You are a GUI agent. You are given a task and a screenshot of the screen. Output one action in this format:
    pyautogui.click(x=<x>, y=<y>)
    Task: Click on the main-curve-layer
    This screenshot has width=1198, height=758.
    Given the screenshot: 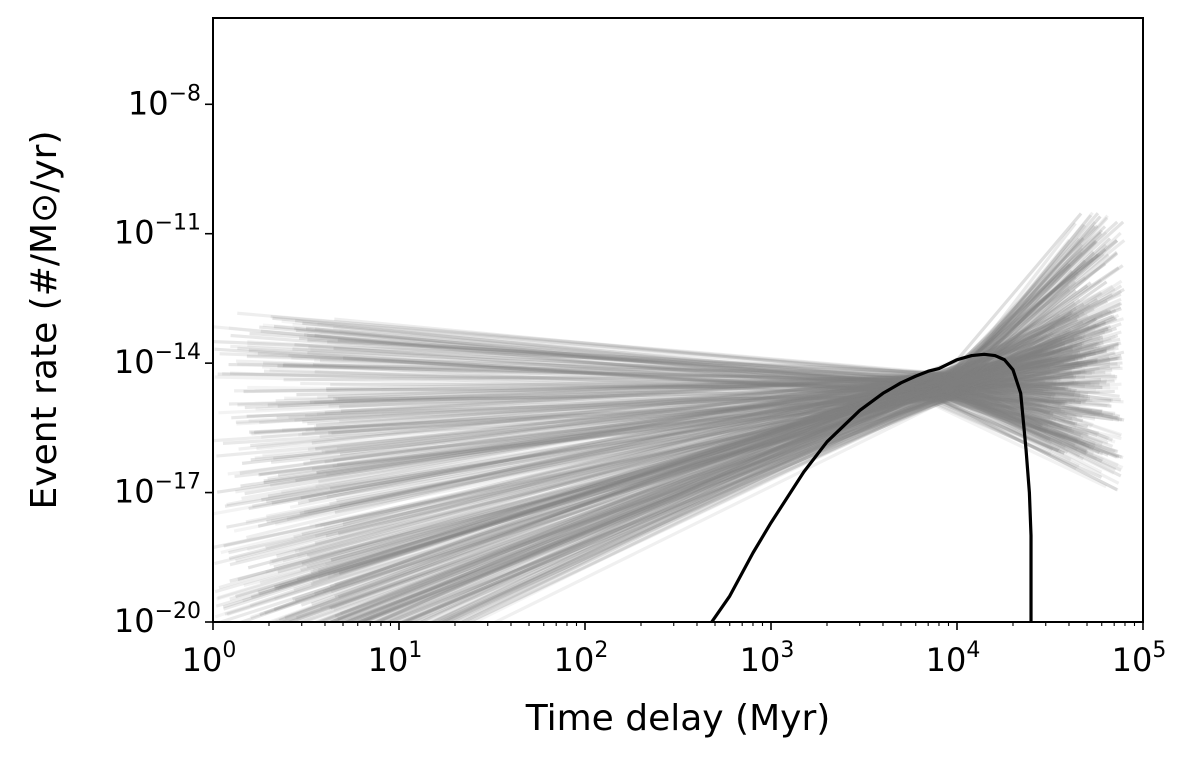 What is the action you would take?
    pyautogui.click(x=871, y=487)
    